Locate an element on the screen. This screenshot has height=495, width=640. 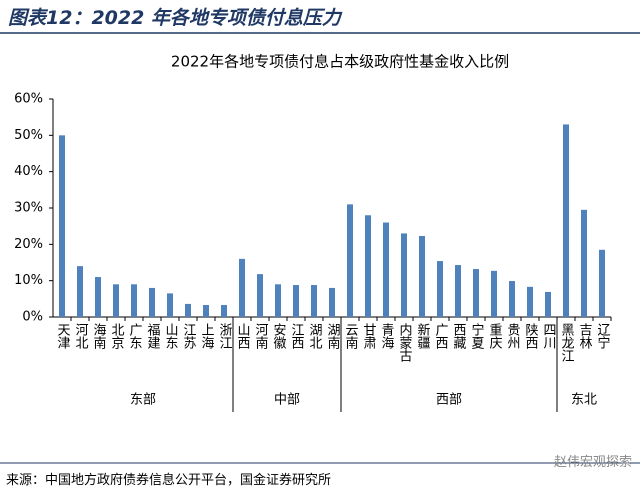
x-tick-label: 新疆 is located at coordinates (423, 335).